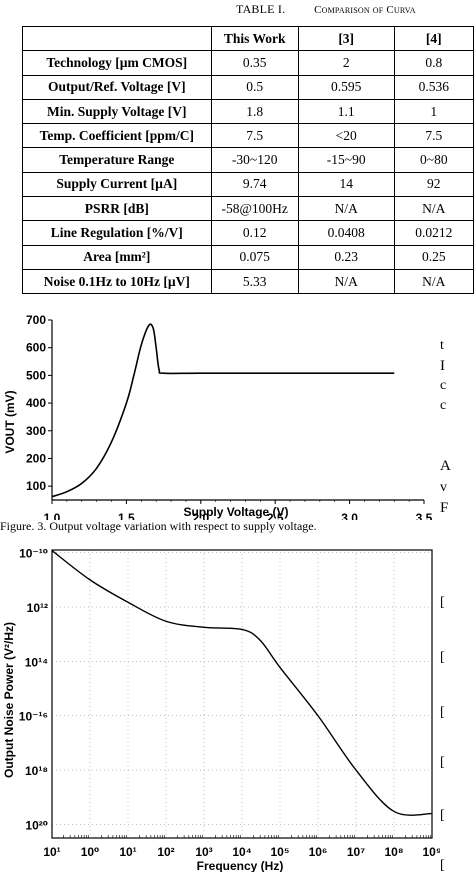  Describe the element at coordinates (36, 375) in the screenshot. I see `chart-y-tick-label: 500` at that location.